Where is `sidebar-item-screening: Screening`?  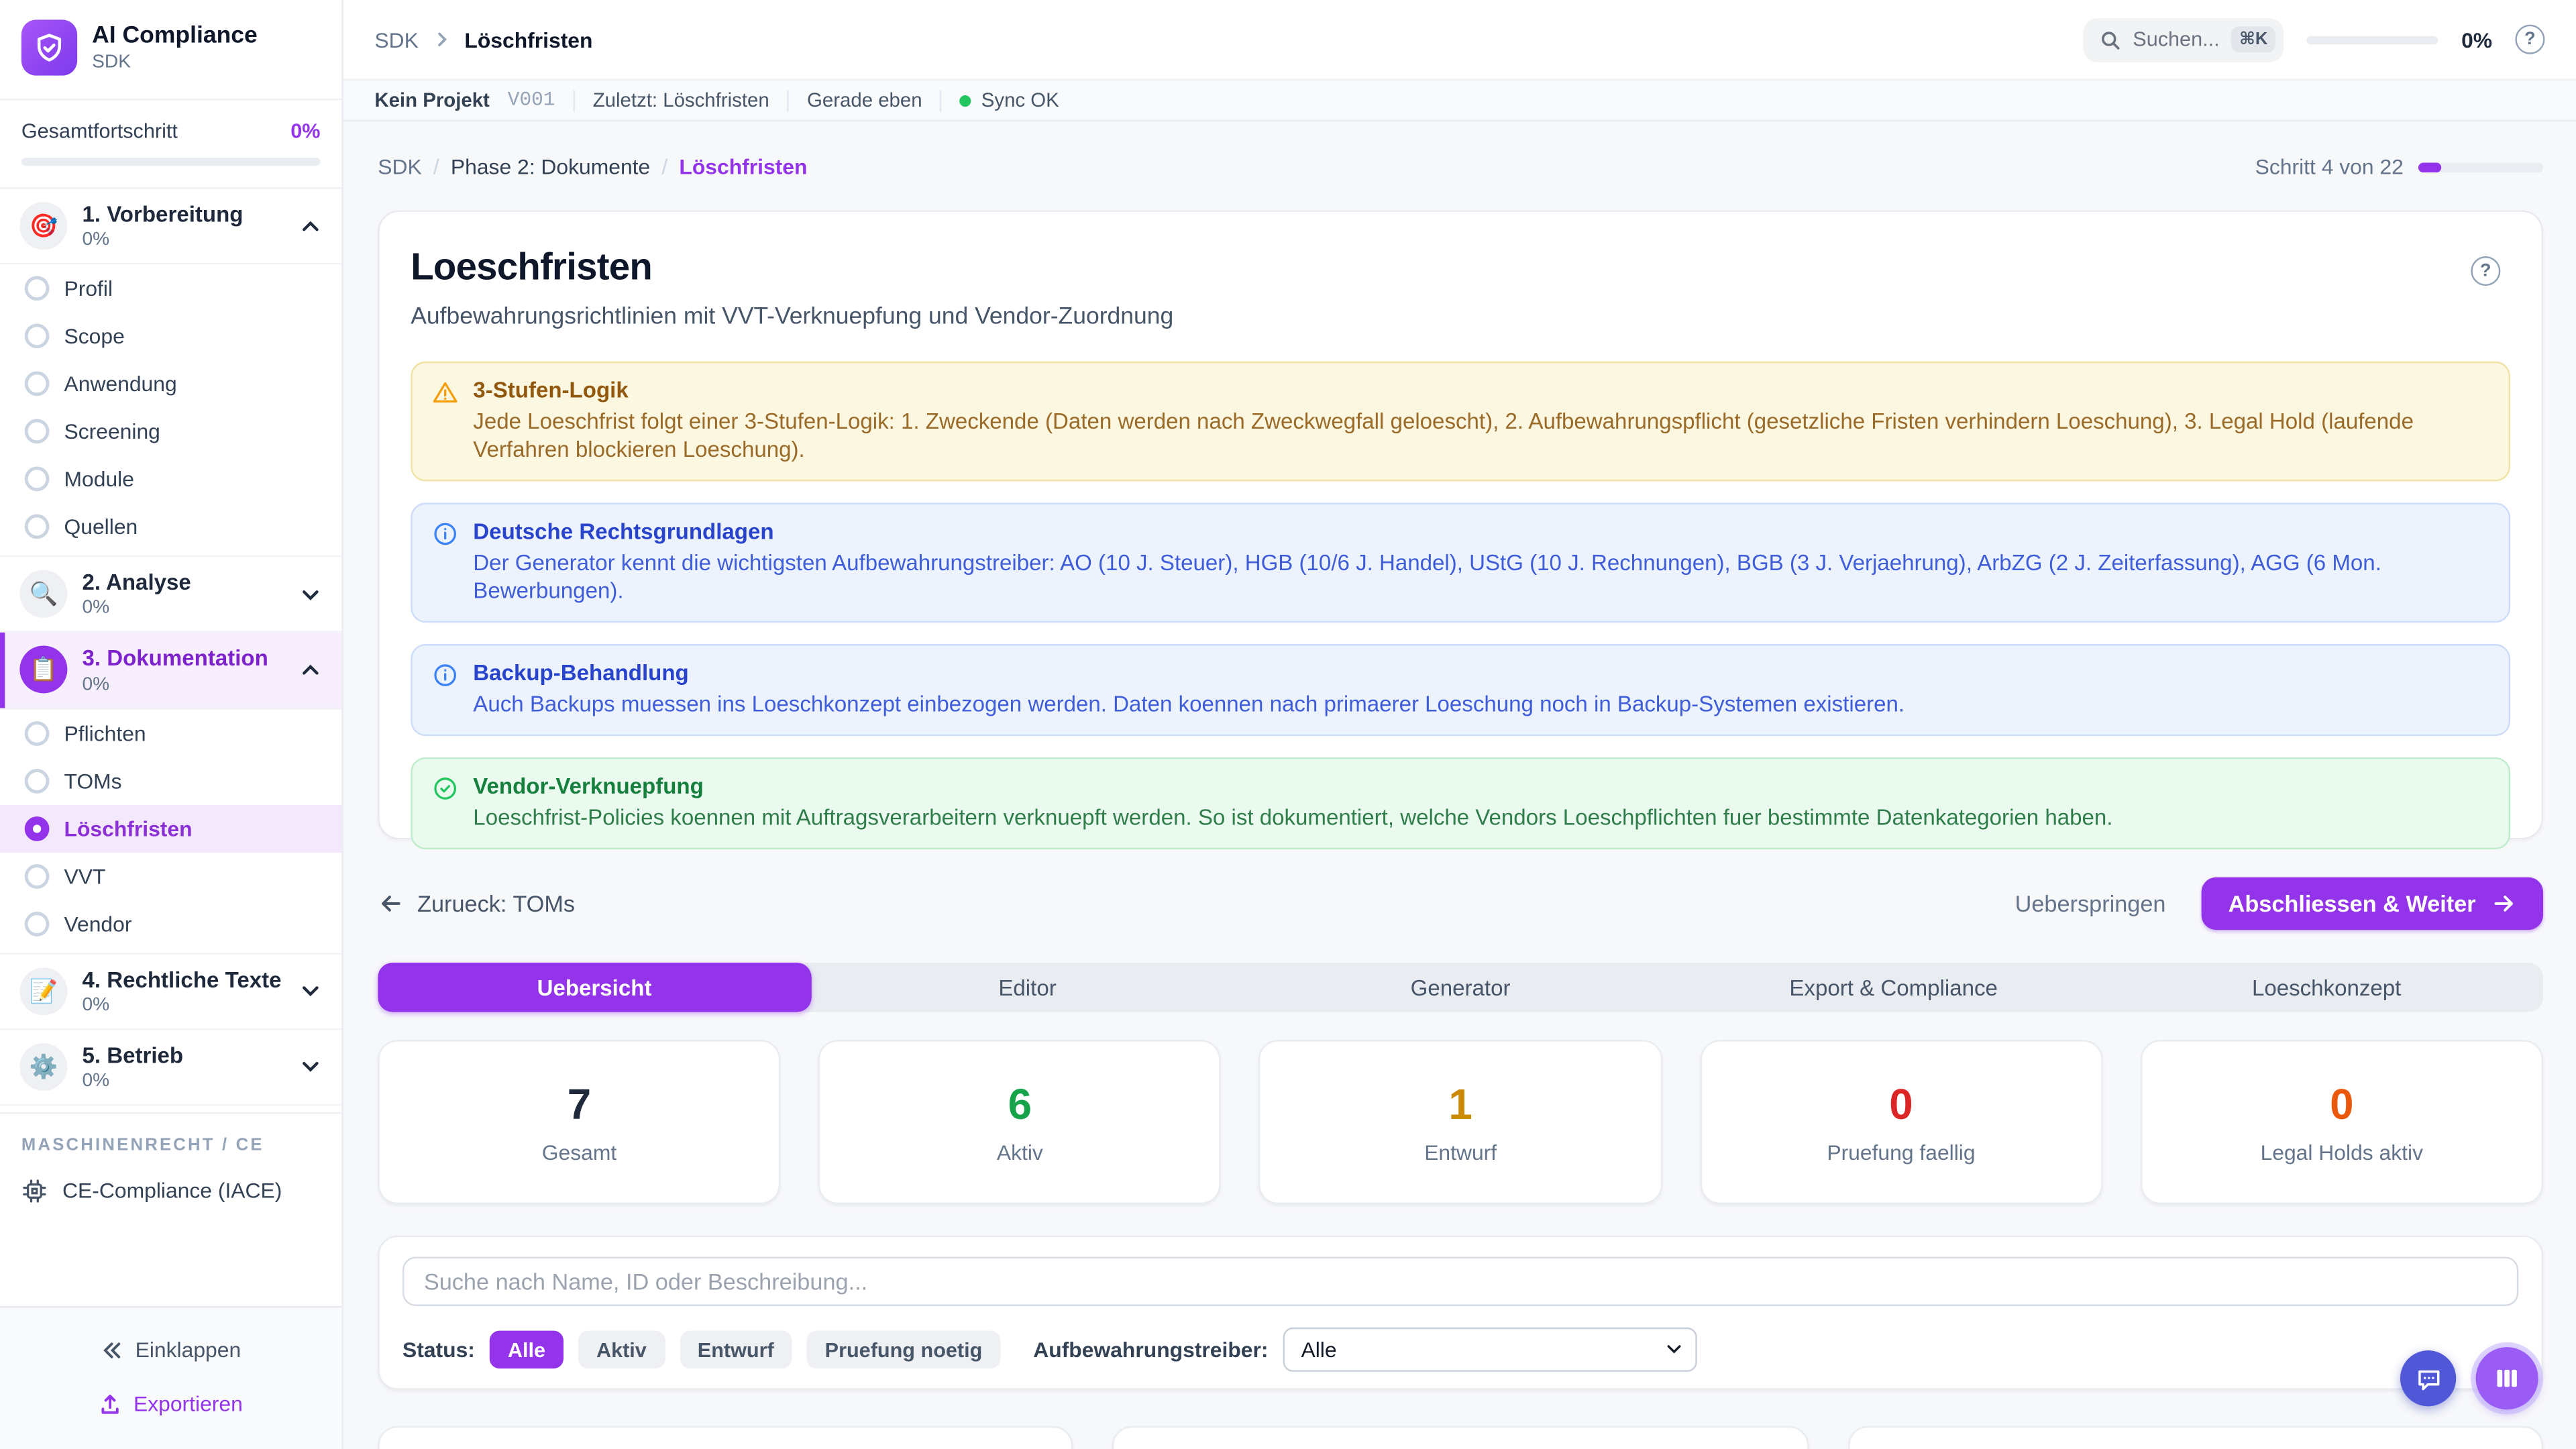 sidebar-item-screening: Screening is located at coordinates (170, 431).